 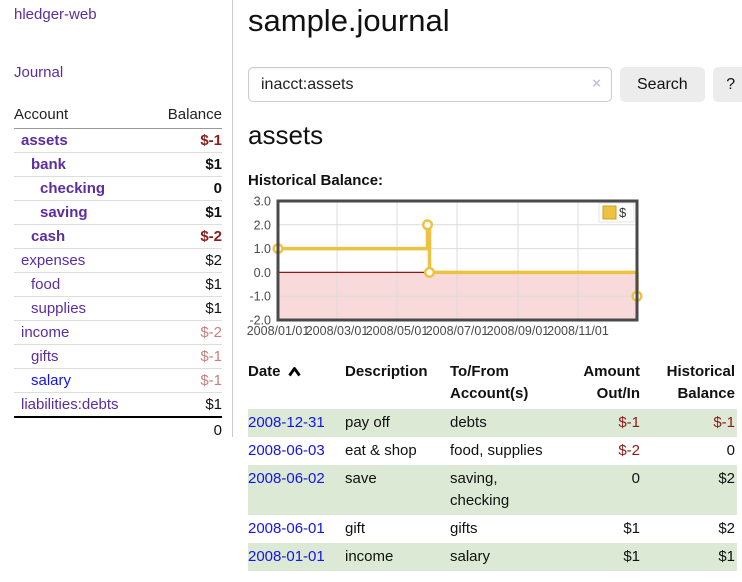 I want to click on transaction-date-link: 2008-12-31, so click(x=286, y=422).